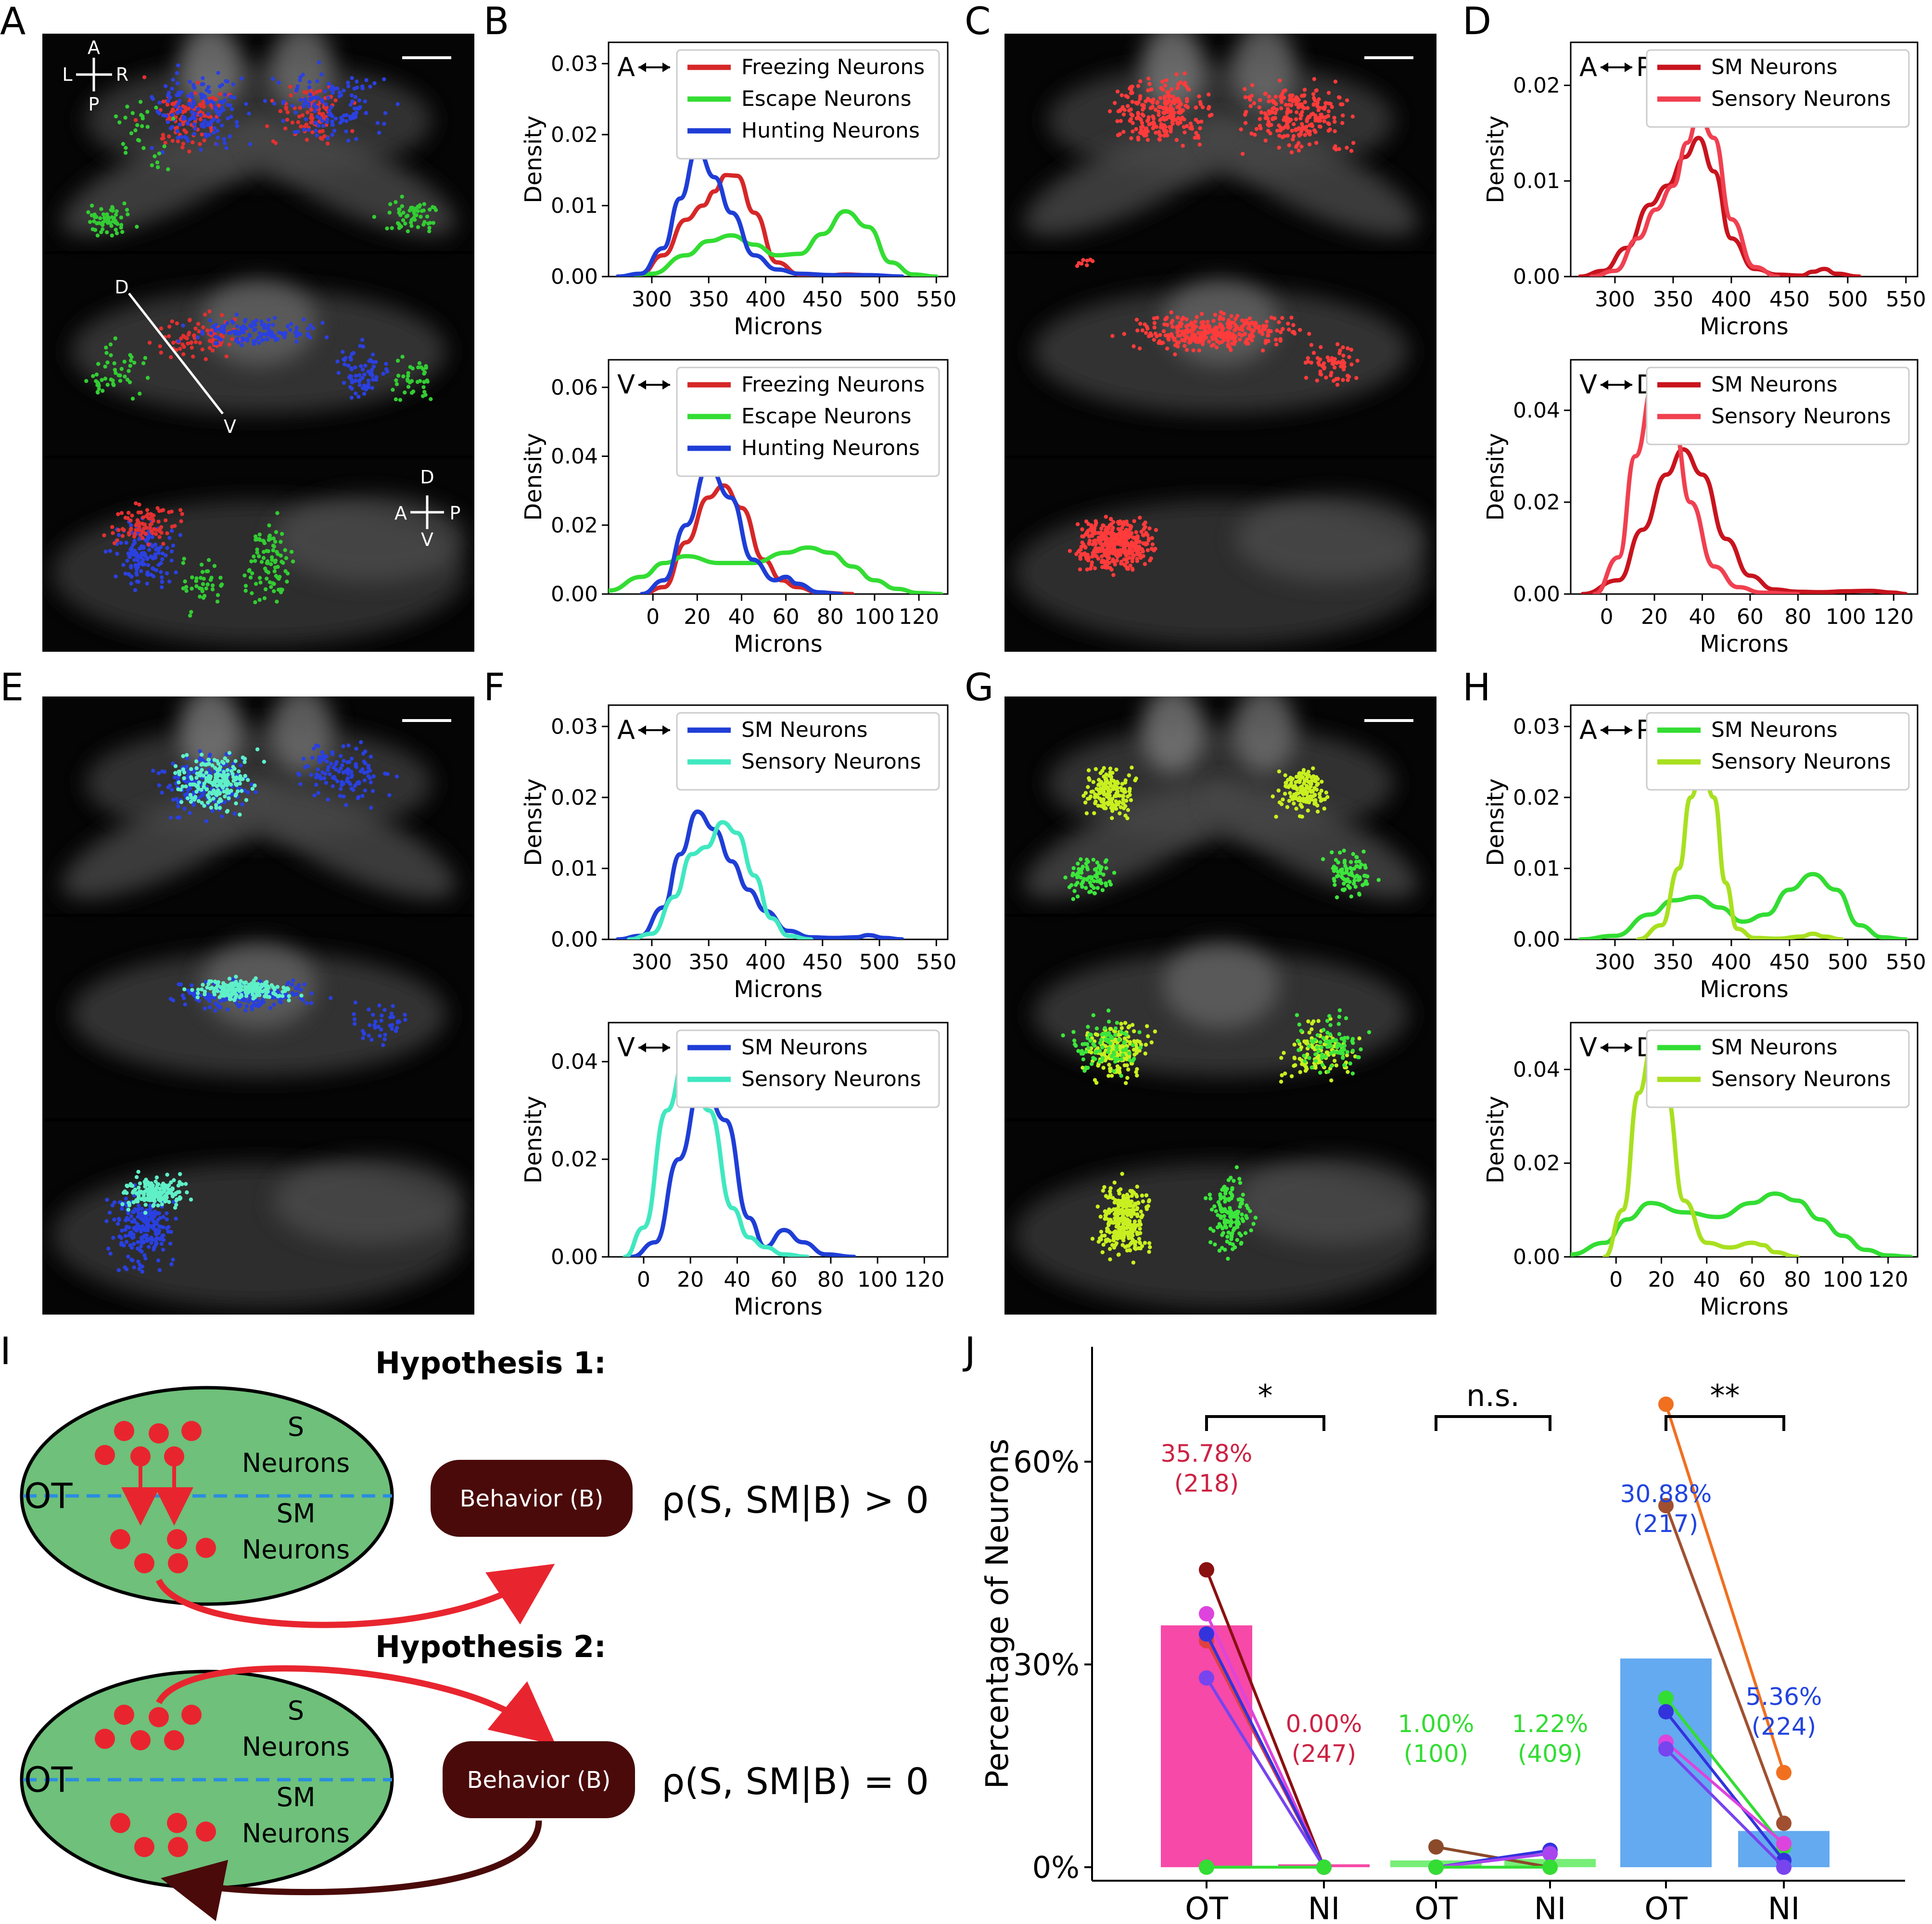 The image size is (1932, 1924). Describe the element at coordinates (1324, 1724) in the screenshot. I see `bar-percentage-label: 0.00%` at that location.